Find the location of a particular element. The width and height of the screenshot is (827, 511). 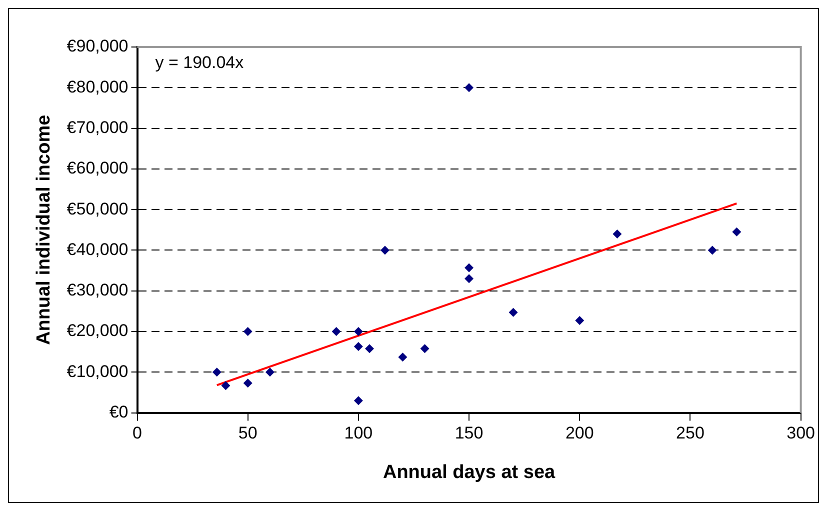

x-tick-label: 0 is located at coordinates (137, 433).